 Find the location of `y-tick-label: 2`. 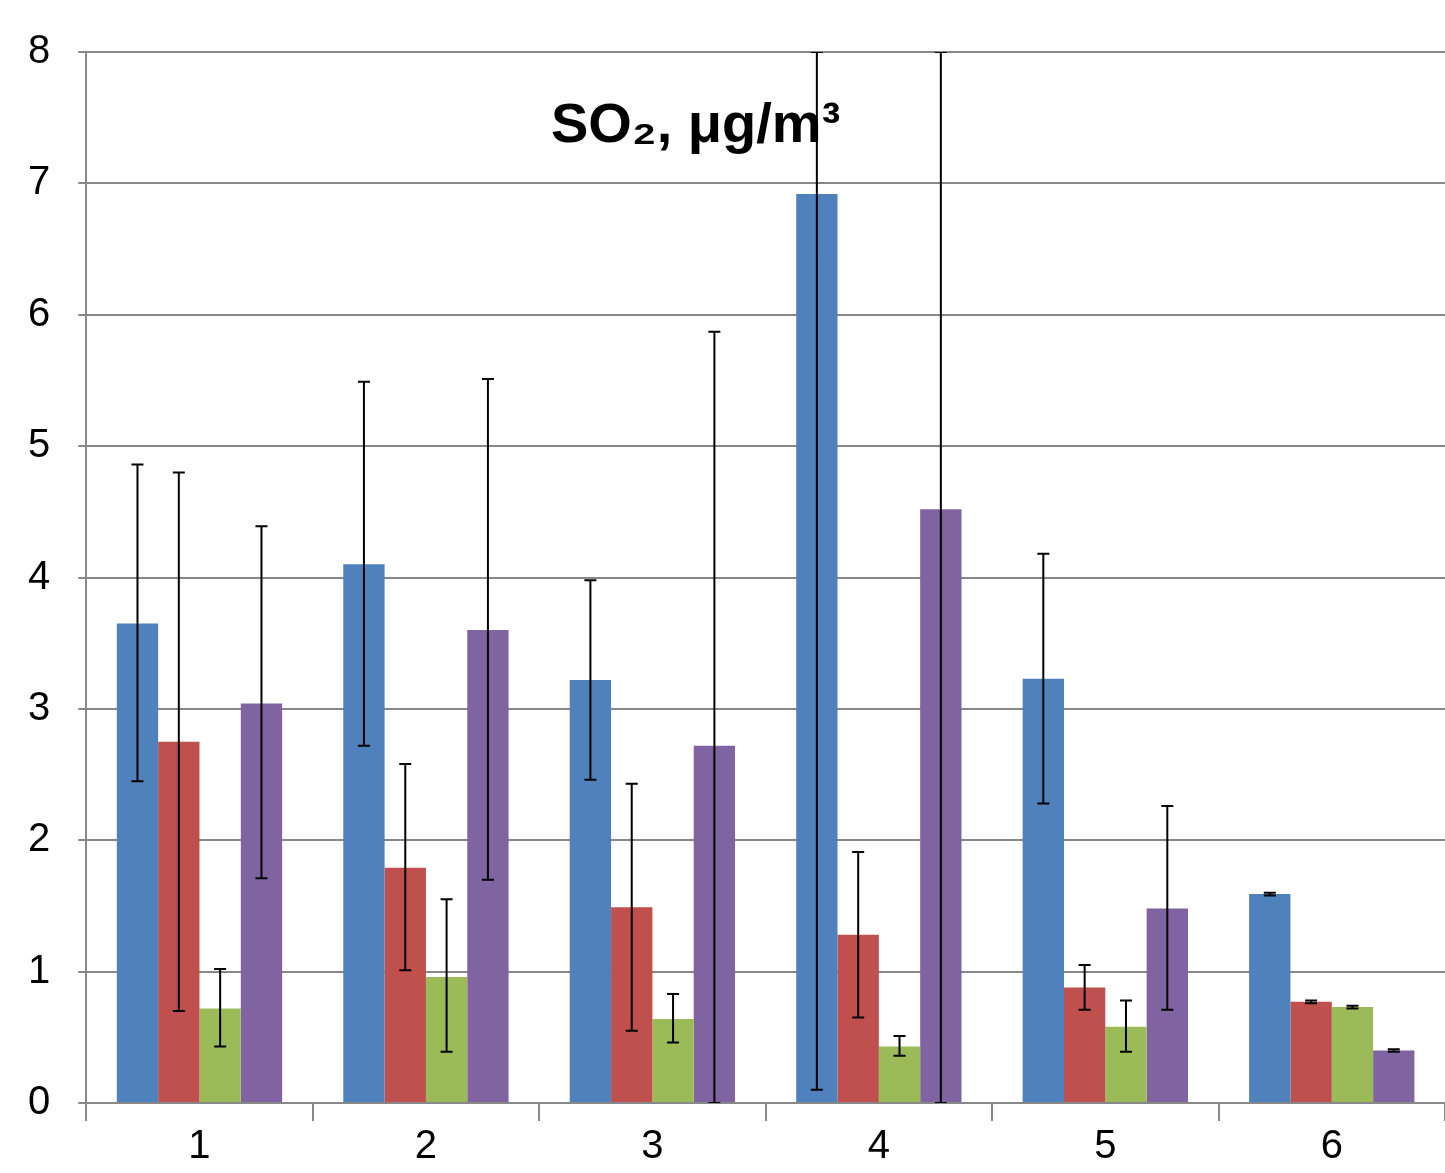

y-tick-label: 2 is located at coordinates (39, 837).